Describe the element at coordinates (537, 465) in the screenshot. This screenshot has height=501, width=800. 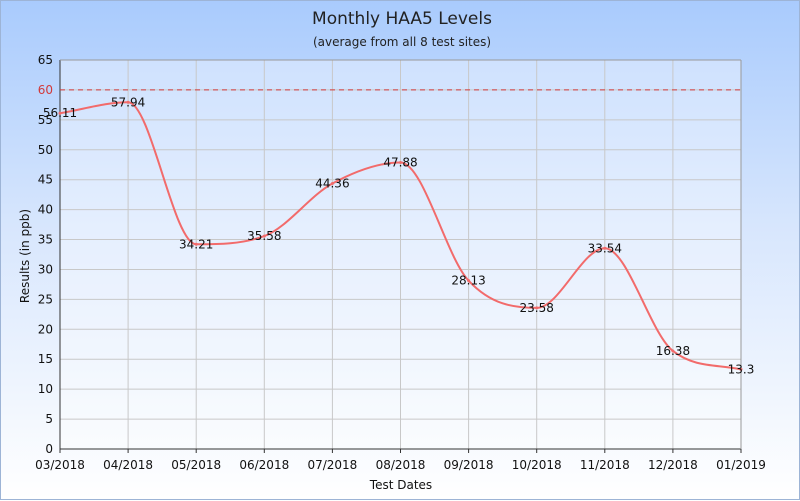
I see `x-tick-label: 10/2018` at that location.